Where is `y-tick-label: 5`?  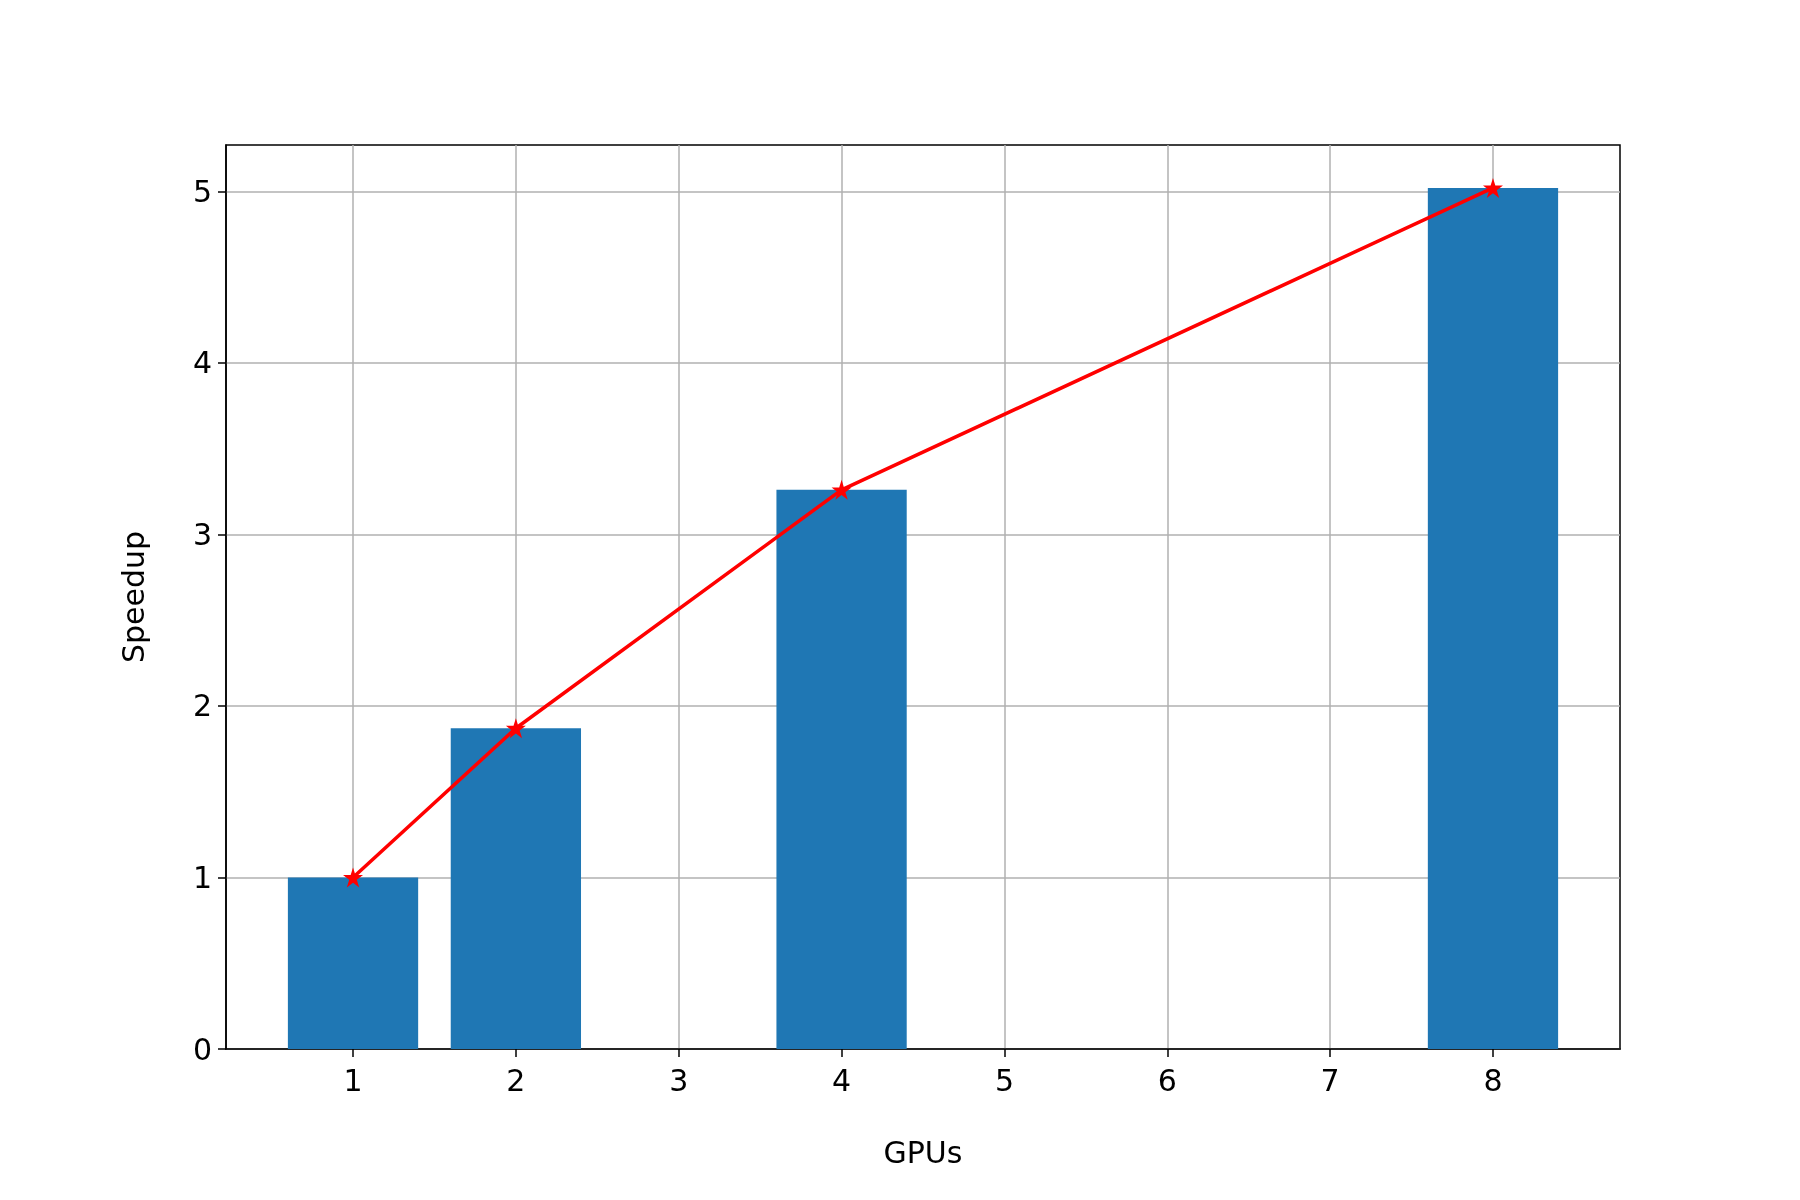
y-tick-label: 5 is located at coordinates (202, 191).